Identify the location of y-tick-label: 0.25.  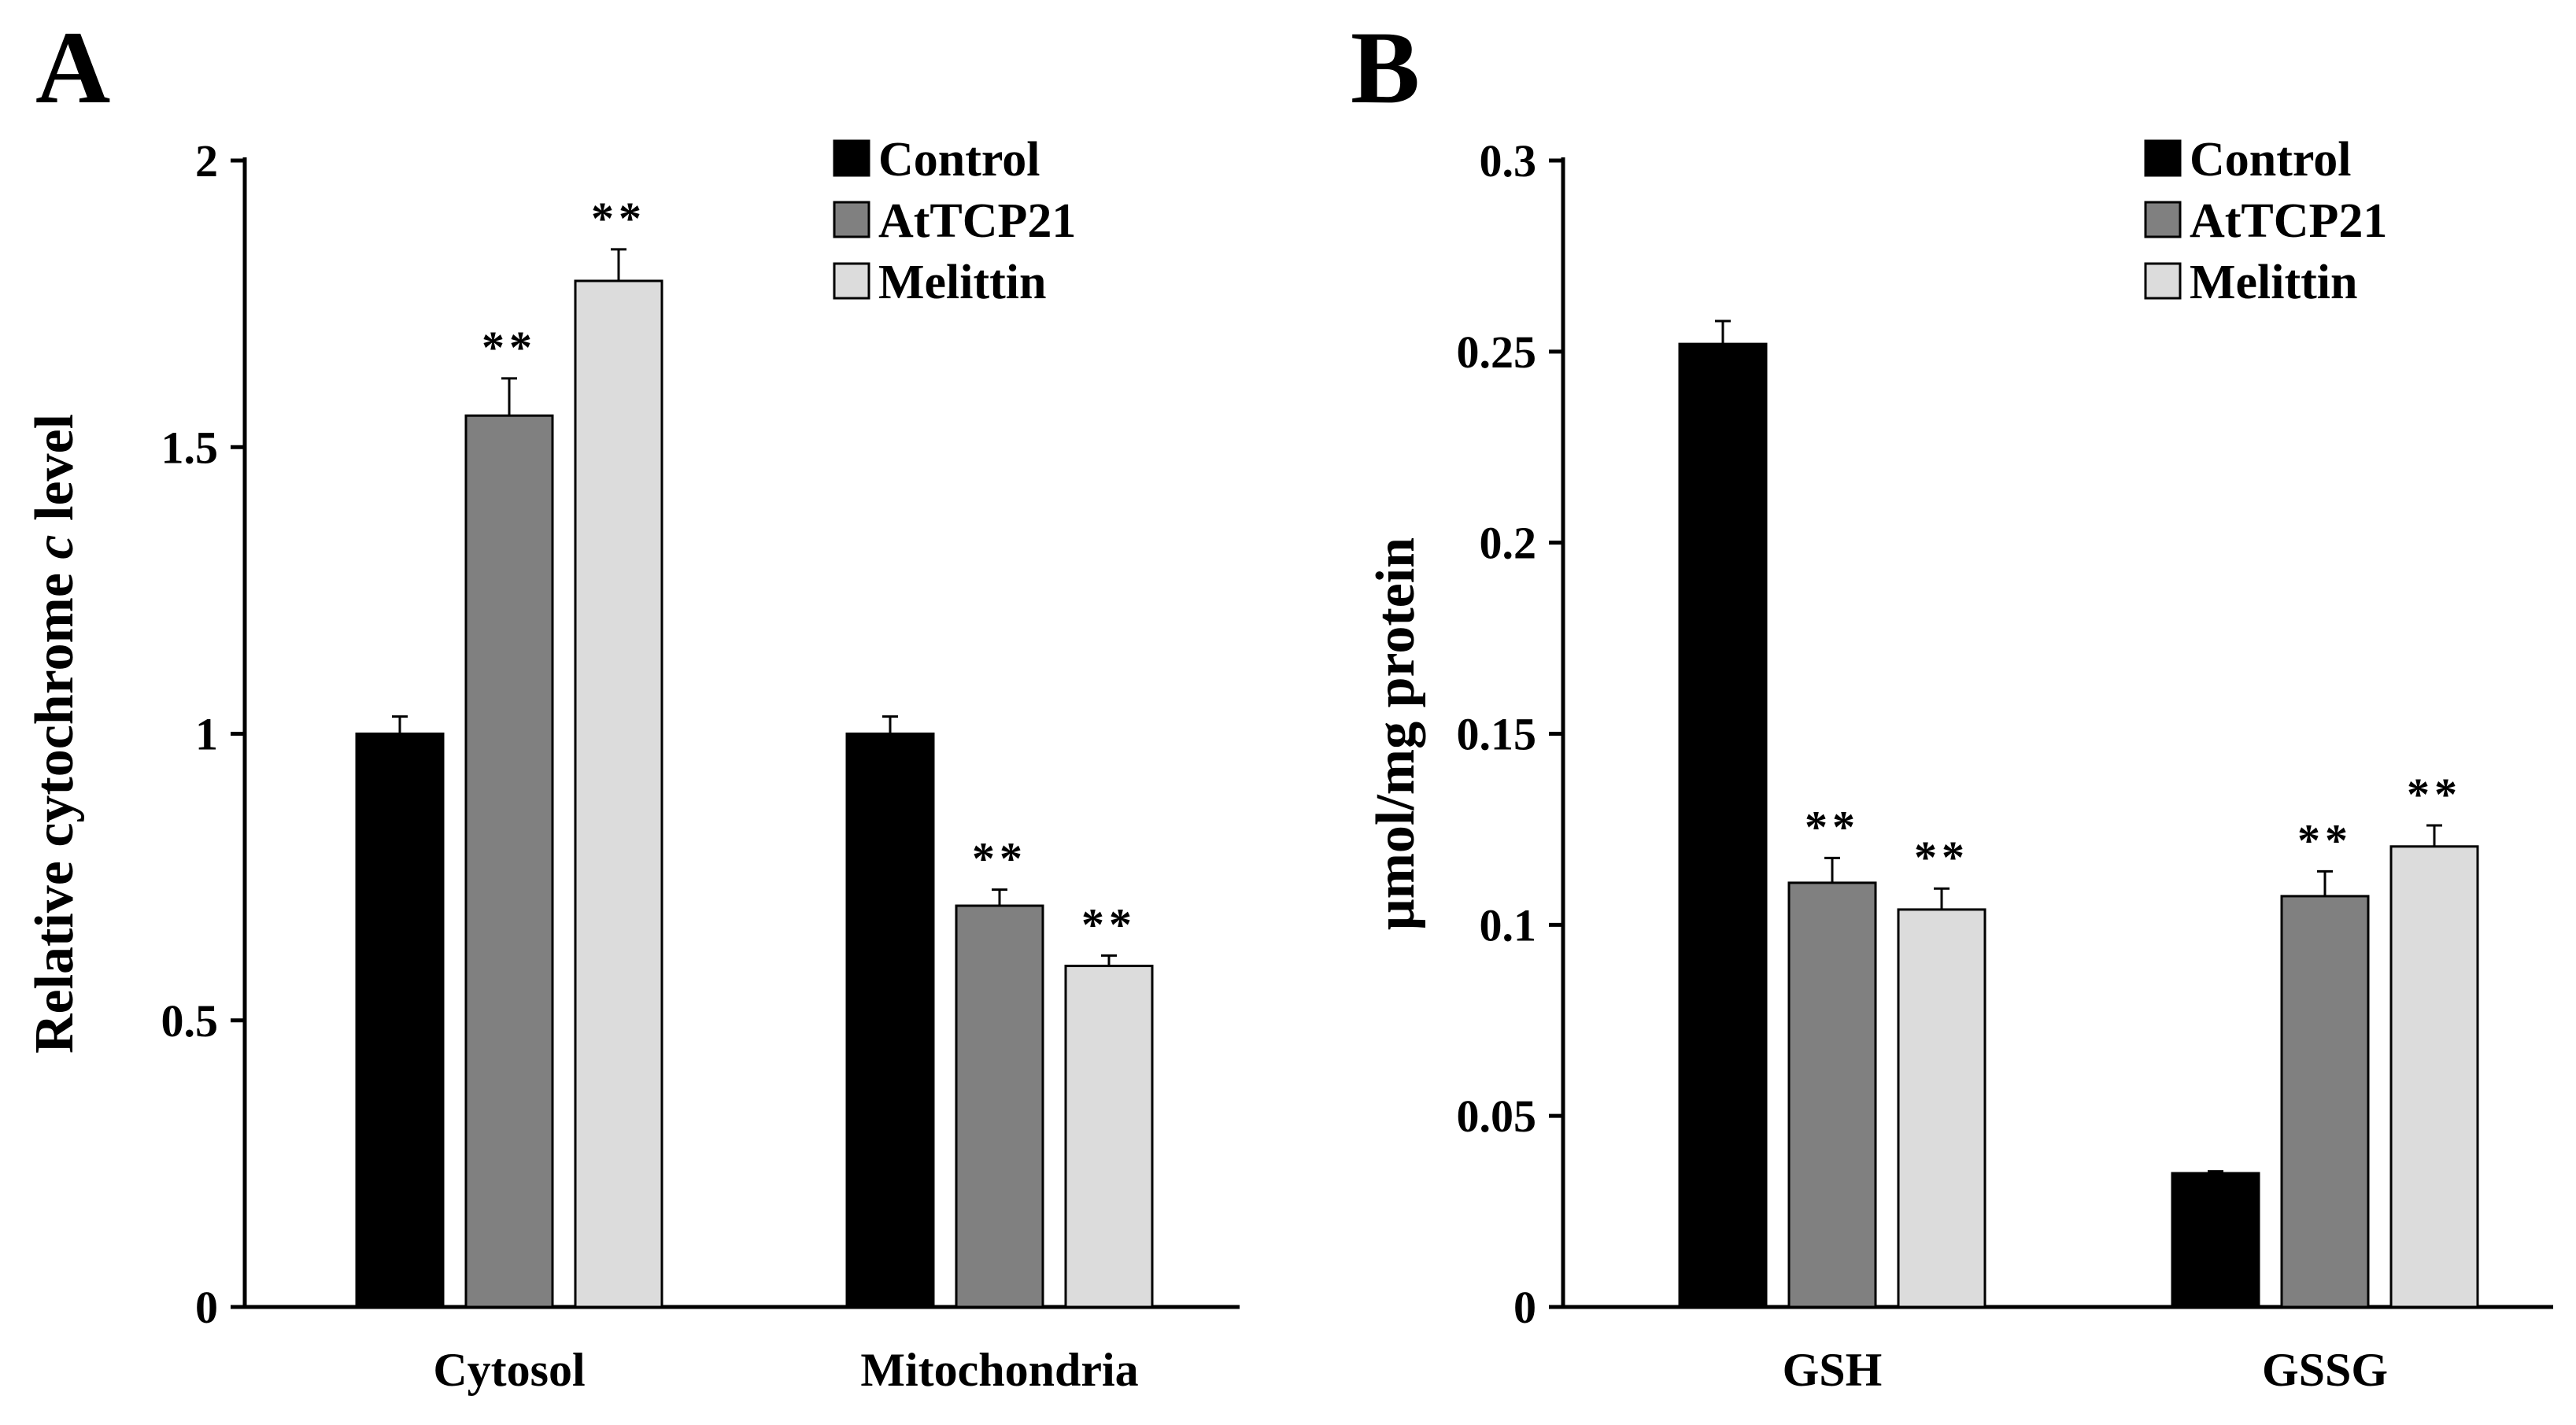
(1497, 352).